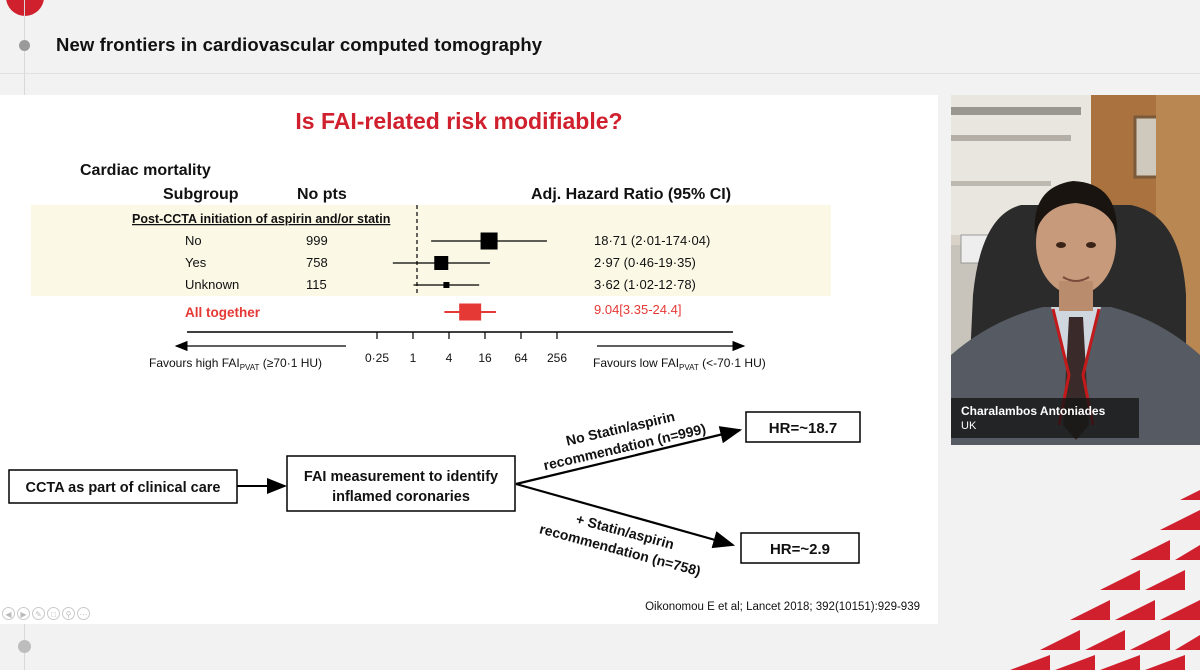  Describe the element at coordinates (679, 364) in the screenshot. I see `favours-right-label: Favours low FAIPVAT (<-70·1 HU)` at that location.